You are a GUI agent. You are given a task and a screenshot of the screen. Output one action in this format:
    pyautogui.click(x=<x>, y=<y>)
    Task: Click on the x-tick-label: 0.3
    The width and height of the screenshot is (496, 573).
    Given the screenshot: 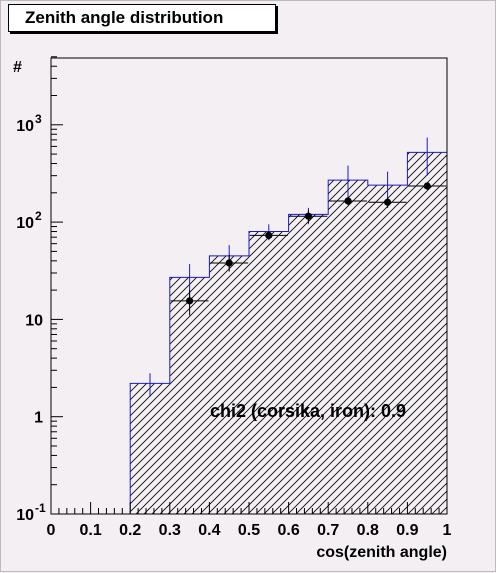 What is the action you would take?
    pyautogui.click(x=170, y=530)
    